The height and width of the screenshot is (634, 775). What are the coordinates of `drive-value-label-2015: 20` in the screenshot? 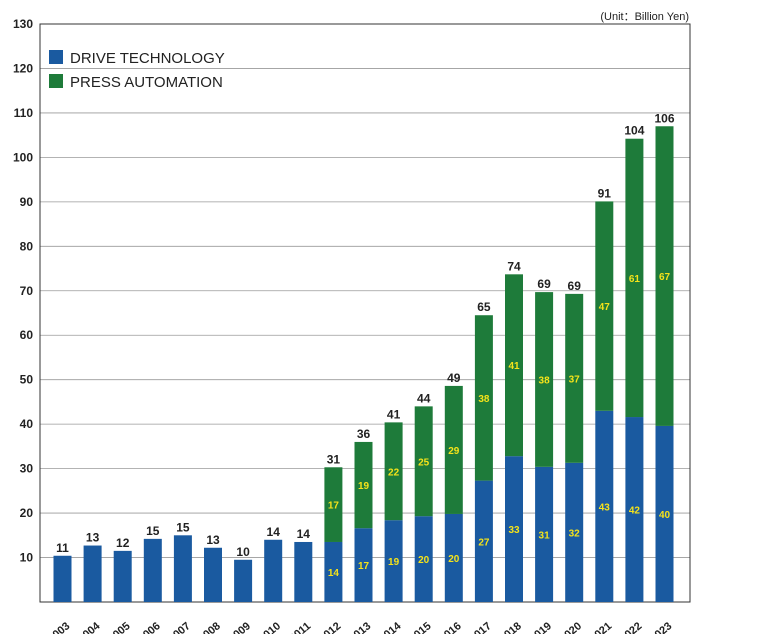 It's located at (424, 560).